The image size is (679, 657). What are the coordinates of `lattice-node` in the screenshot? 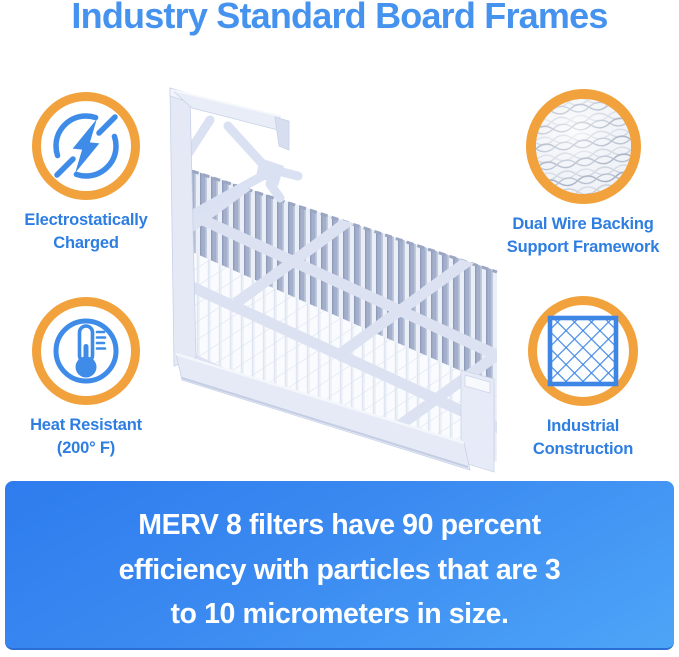 It's located at (270, 172).